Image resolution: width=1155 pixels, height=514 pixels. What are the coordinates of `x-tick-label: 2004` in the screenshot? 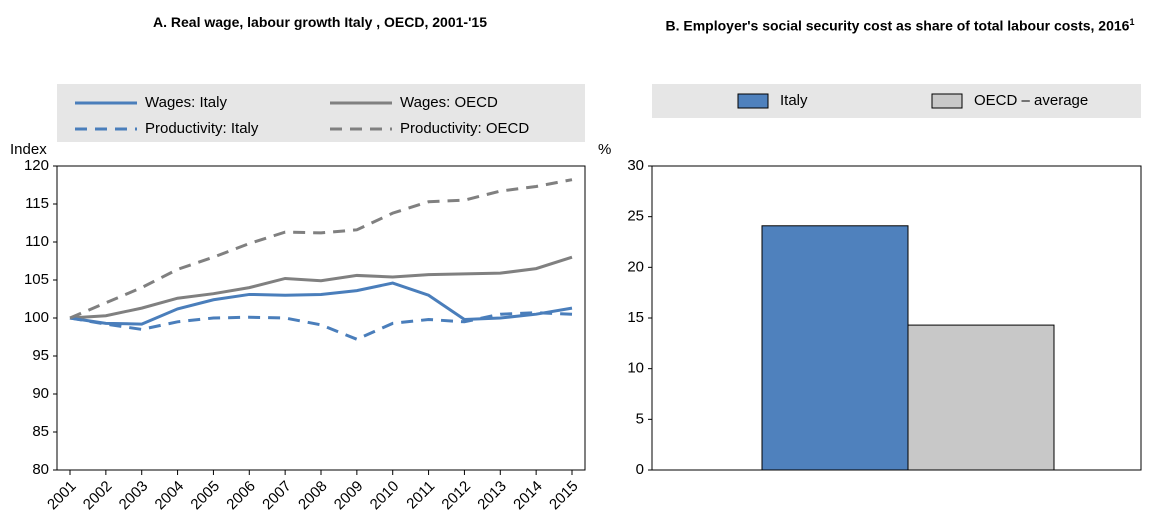 It's located at (170, 496).